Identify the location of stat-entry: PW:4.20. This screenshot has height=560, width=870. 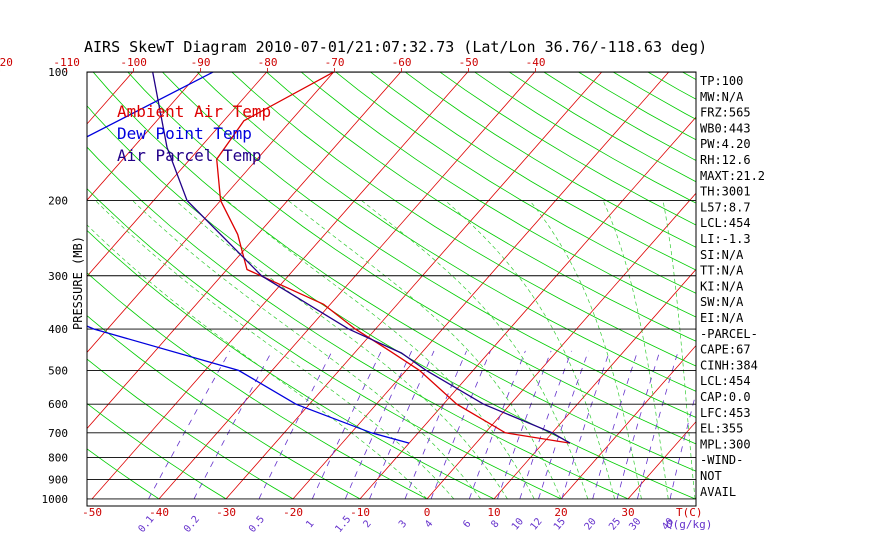
(725, 144).